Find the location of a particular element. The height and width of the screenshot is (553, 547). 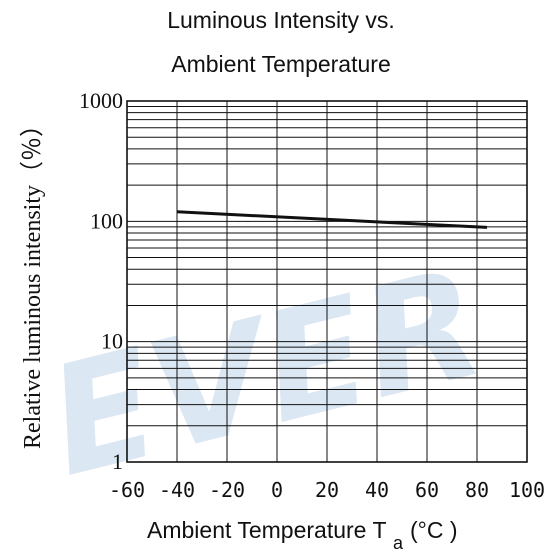

x-axis-label: Ambient Temperature T is located at coordinates (267, 530).